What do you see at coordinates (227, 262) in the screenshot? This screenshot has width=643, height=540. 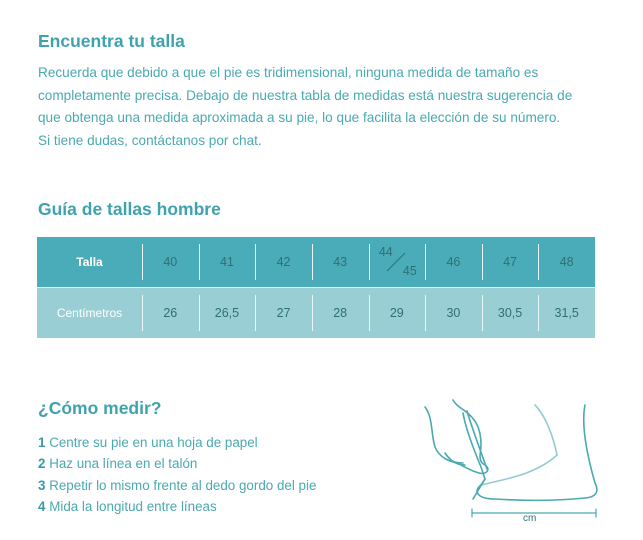 I see `size-cell: 41` at bounding box center [227, 262].